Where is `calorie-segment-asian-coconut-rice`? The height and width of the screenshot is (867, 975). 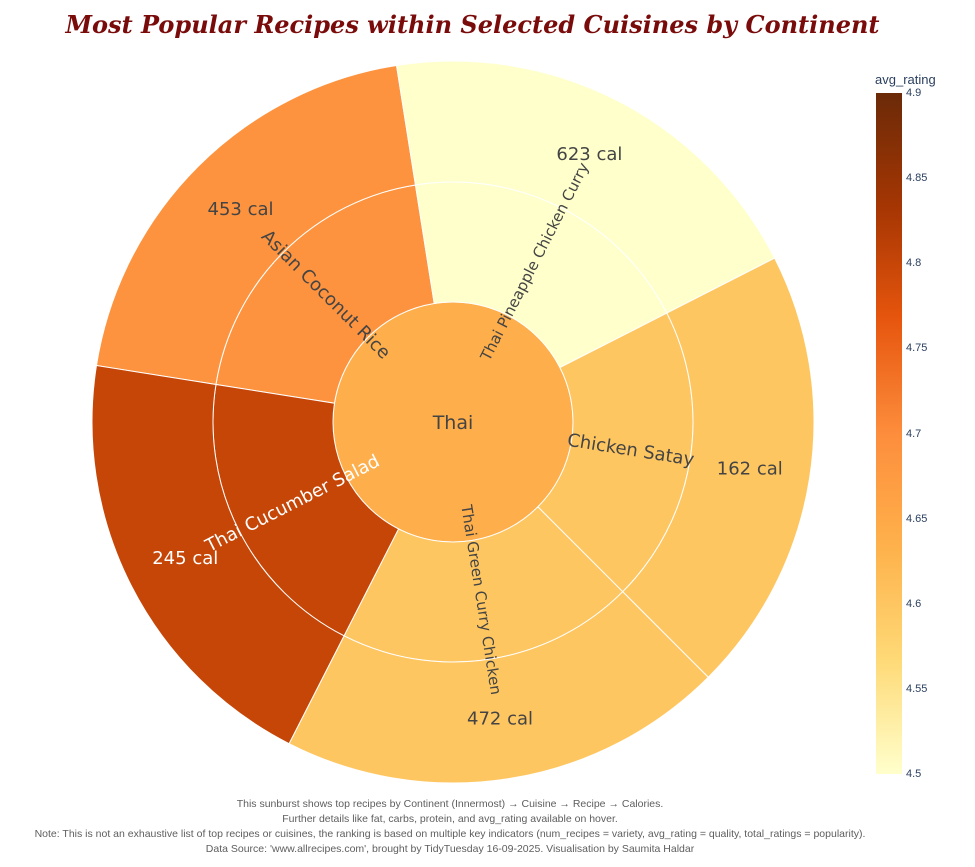 calorie-segment-asian-coconut-rice is located at coordinates (256, 225).